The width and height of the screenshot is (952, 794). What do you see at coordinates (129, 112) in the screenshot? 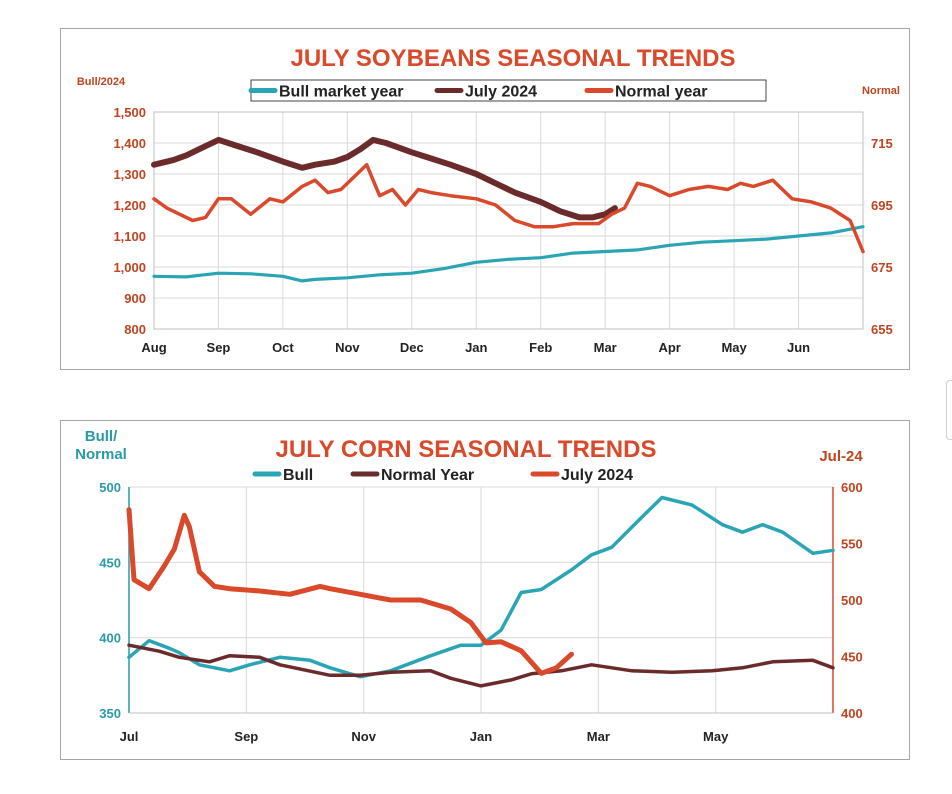
I see `left-tick-label: 1,500` at bounding box center [129, 112].